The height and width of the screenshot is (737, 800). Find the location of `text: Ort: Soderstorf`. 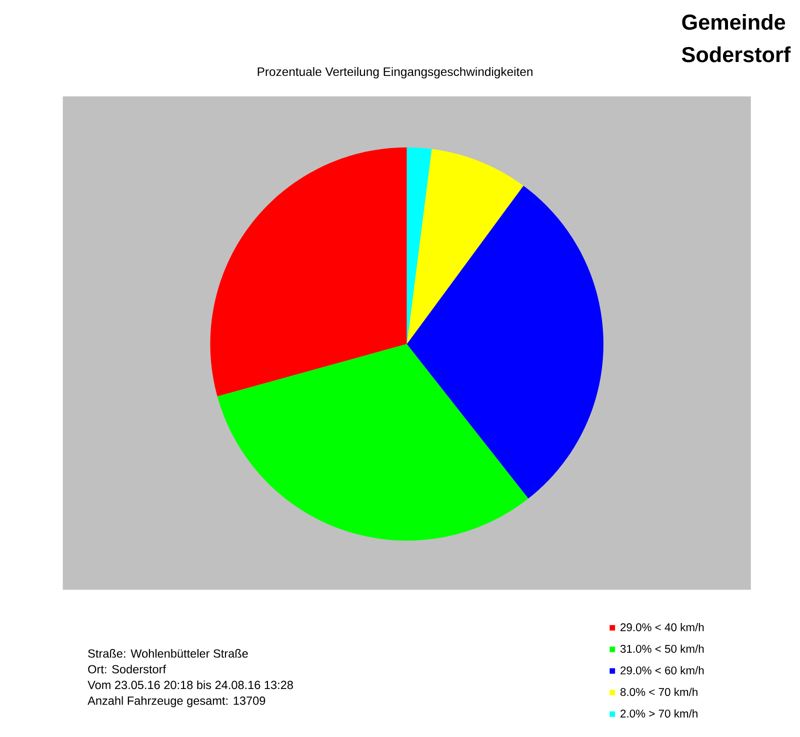

text: Ort: Soderstorf is located at coordinates (127, 669).